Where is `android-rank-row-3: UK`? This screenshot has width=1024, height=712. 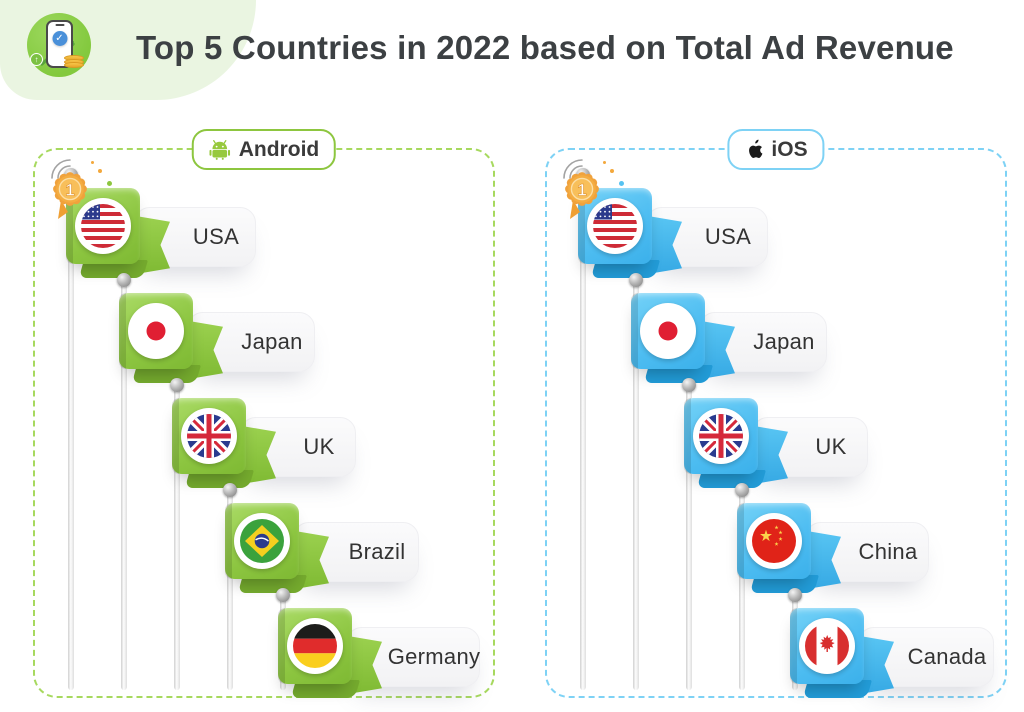
android-rank-row-3: UK is located at coordinates (310, 534).